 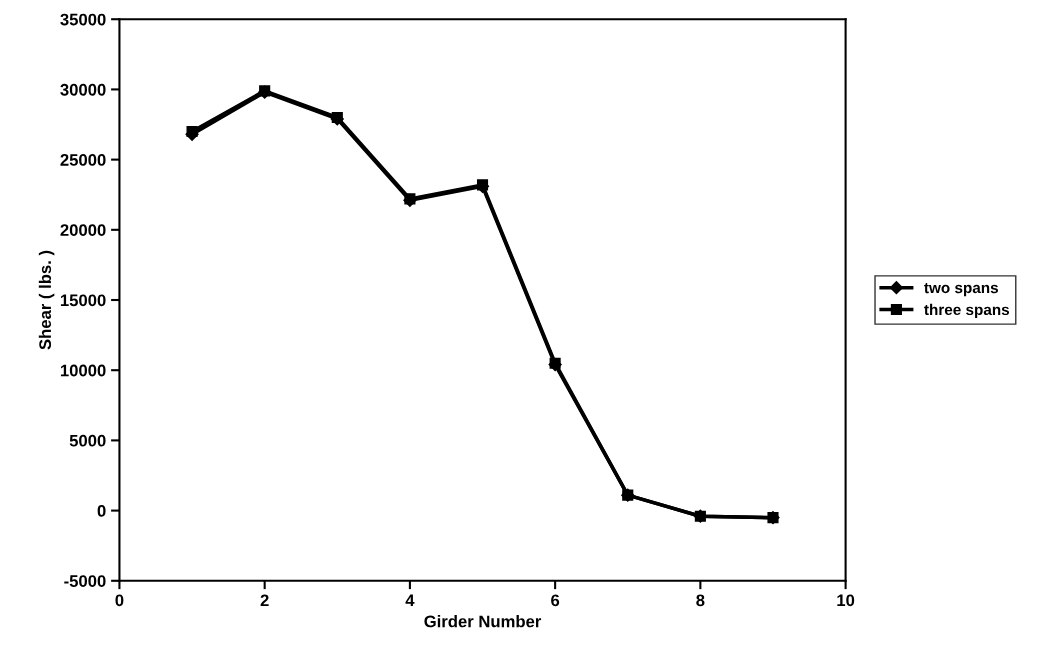 I want to click on x-axis-title: Girder Number, so click(x=483, y=621).